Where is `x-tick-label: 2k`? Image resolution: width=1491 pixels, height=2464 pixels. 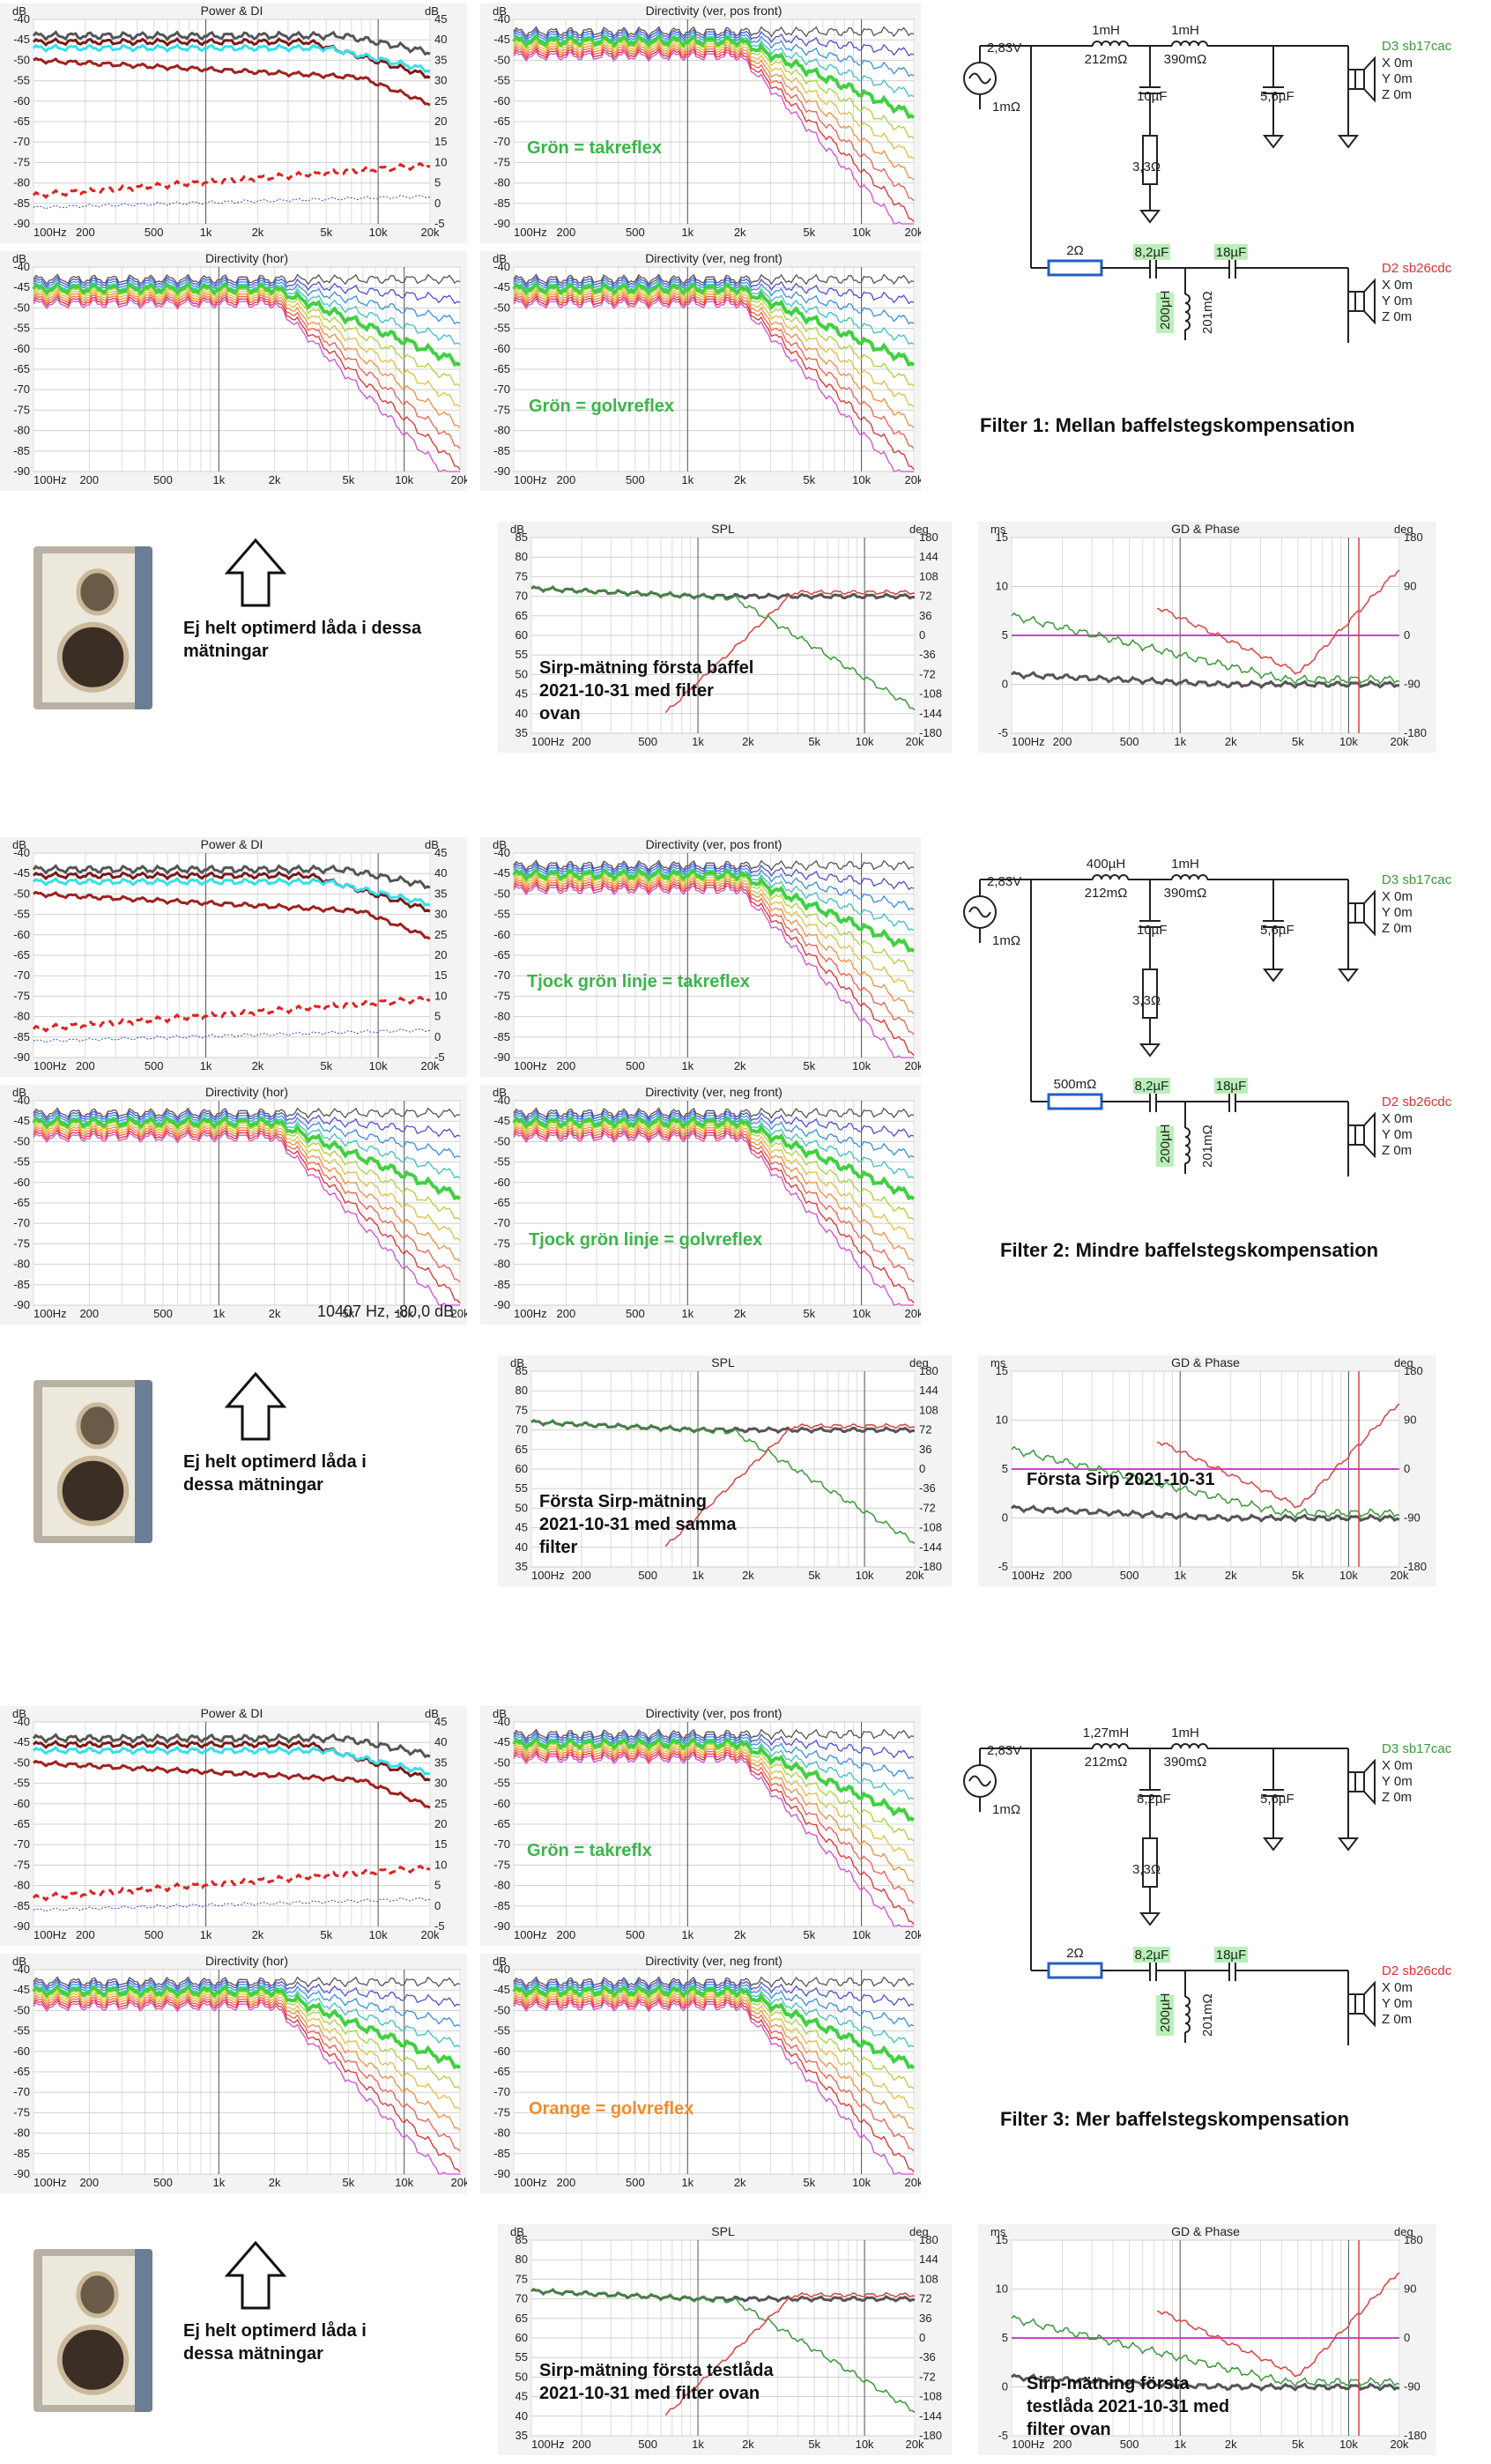 x-tick-label: 2k is located at coordinates (740, 1313).